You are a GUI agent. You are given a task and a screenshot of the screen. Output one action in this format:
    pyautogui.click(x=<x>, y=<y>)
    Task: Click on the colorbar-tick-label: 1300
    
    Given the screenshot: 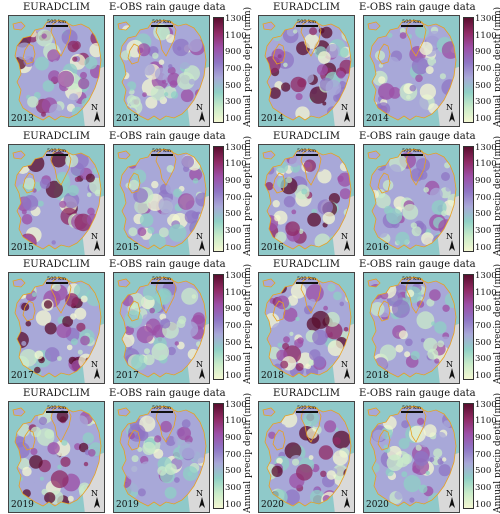 What is the action you would take?
    pyautogui.click(x=486, y=404)
    